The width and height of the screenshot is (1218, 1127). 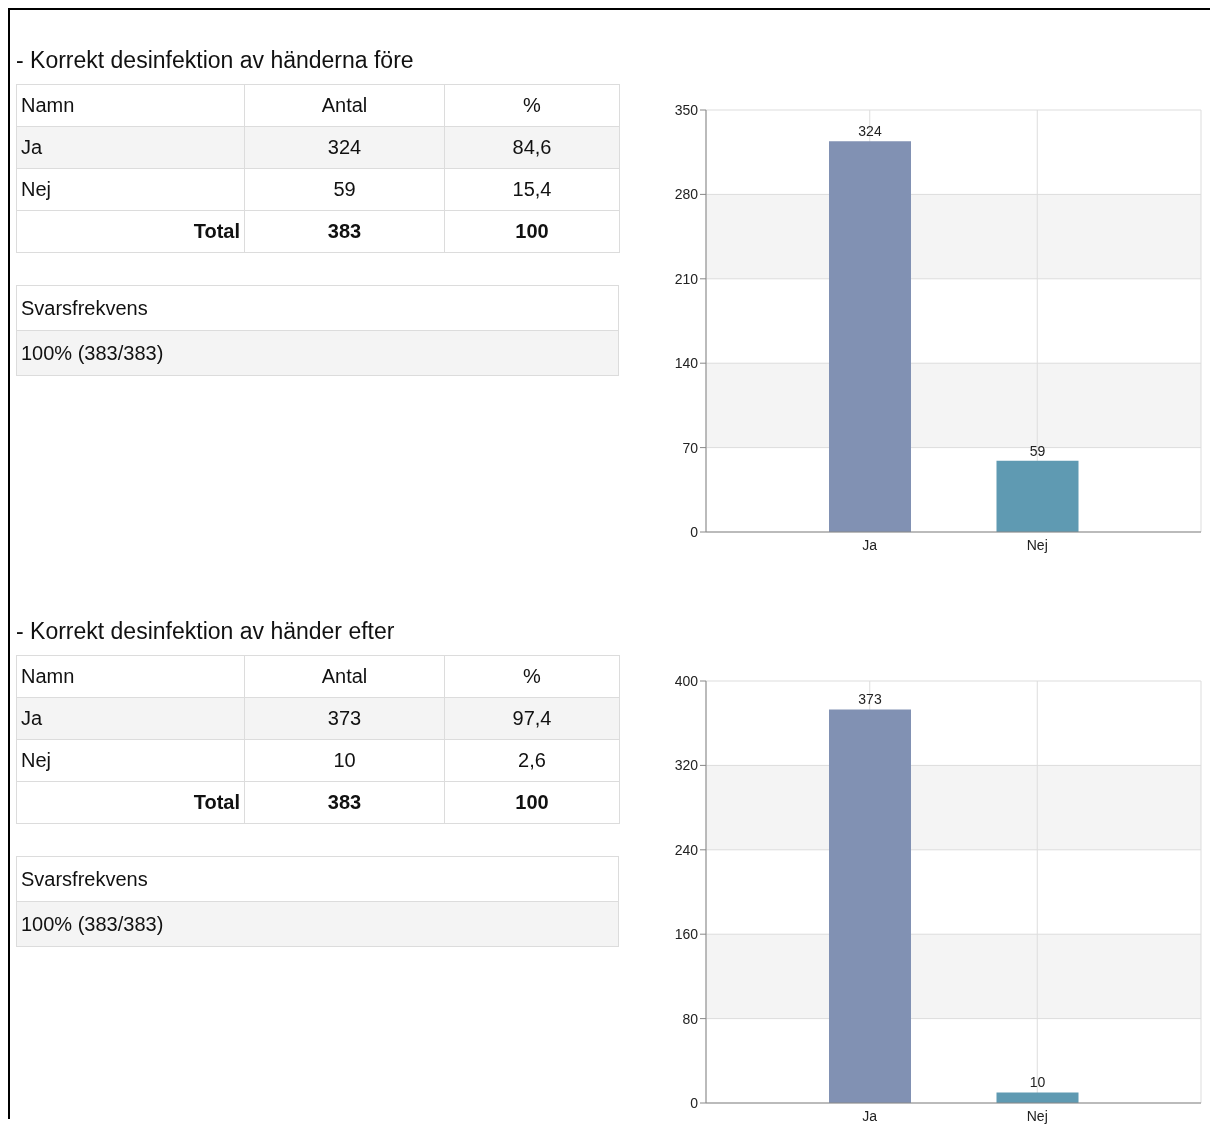 What do you see at coordinates (686, 765) in the screenshot?
I see `y-tick-label: 320` at bounding box center [686, 765].